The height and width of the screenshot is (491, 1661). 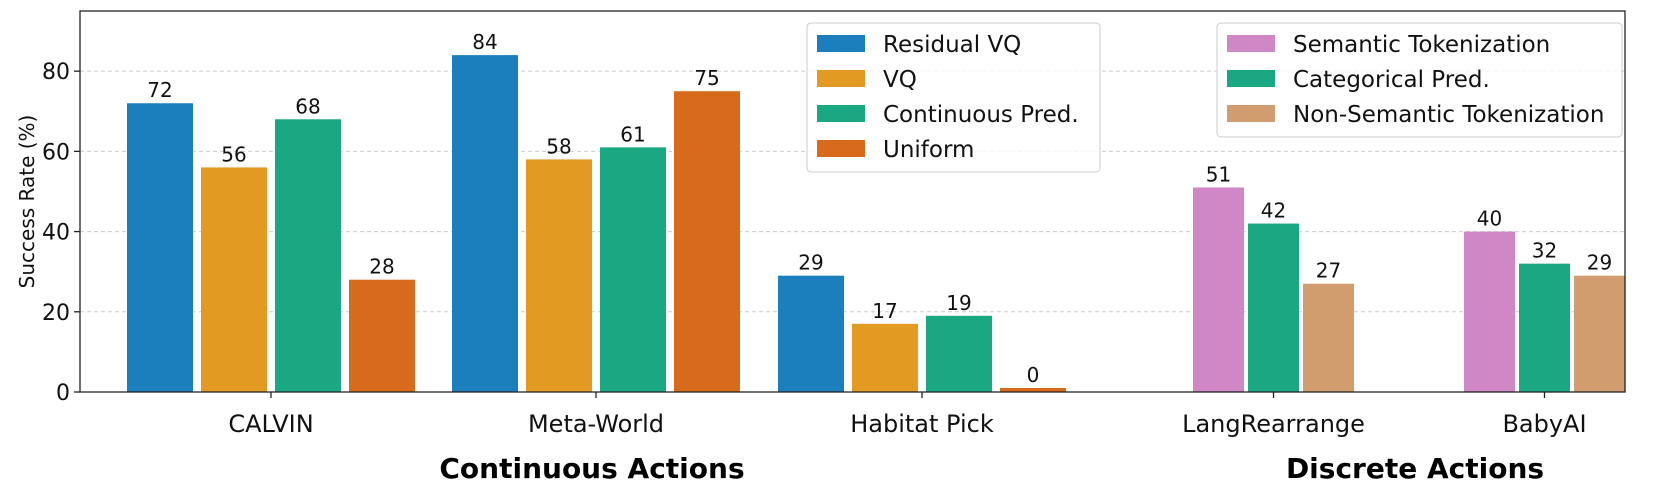 I want to click on bar-babyai-non-semantic-tokenization, so click(x=1599, y=333).